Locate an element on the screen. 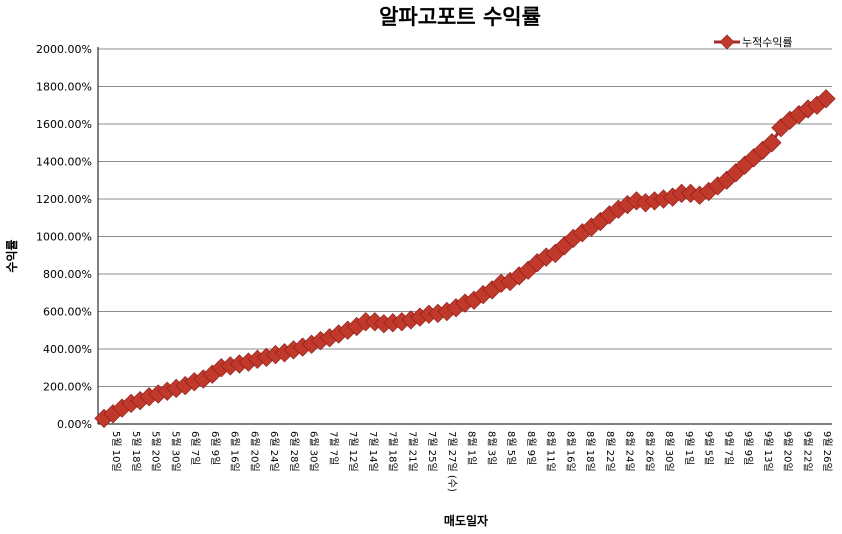 The width and height of the screenshot is (842, 534). y-tick-label: 1400.00% is located at coordinates (64, 162).